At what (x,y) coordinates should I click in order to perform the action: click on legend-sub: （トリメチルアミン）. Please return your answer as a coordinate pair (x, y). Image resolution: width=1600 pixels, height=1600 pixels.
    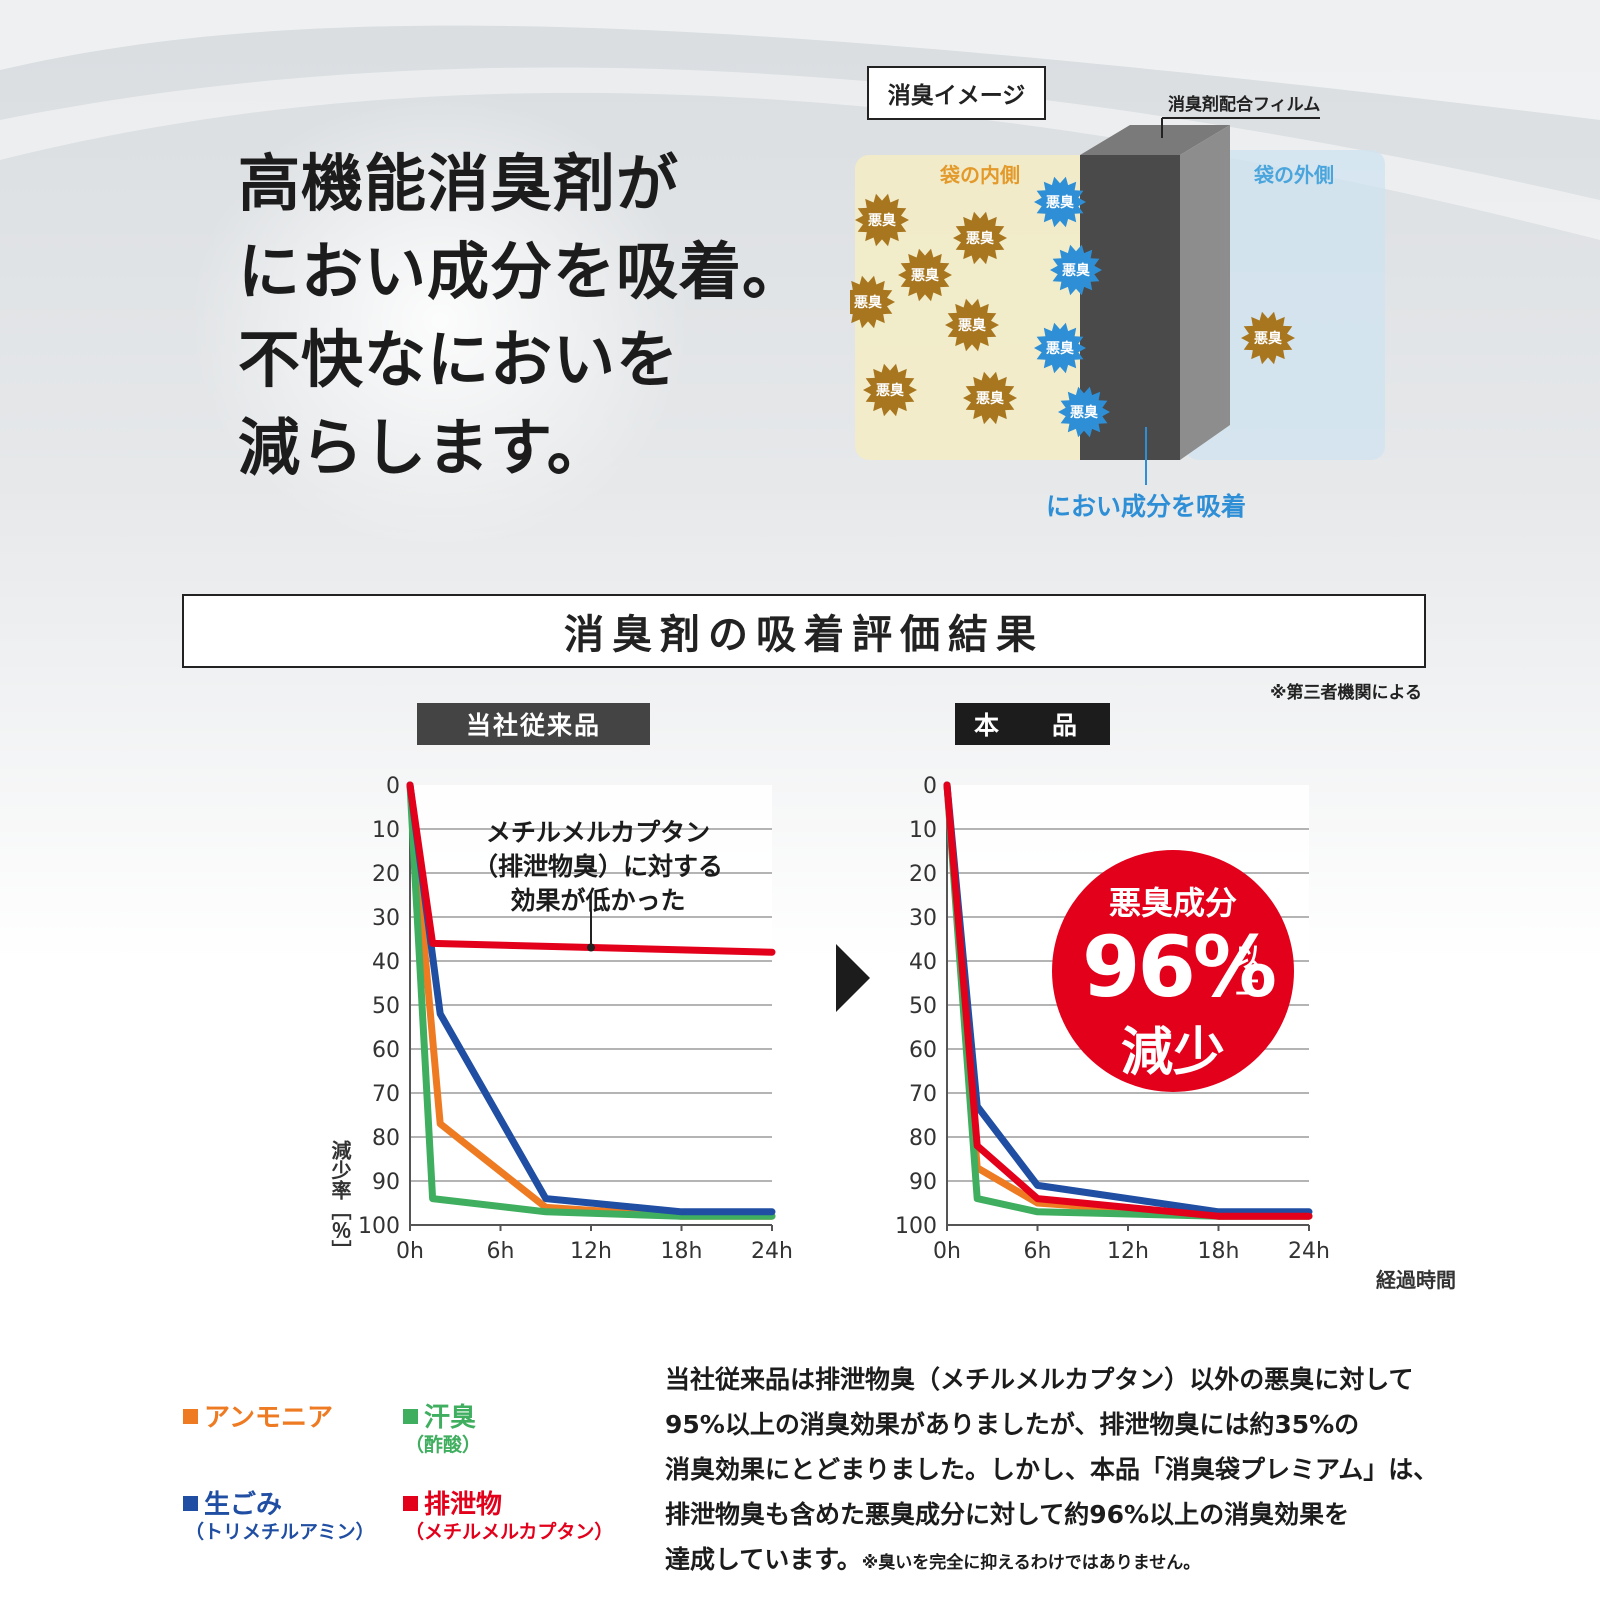
    Looking at the image, I should click on (280, 1532).